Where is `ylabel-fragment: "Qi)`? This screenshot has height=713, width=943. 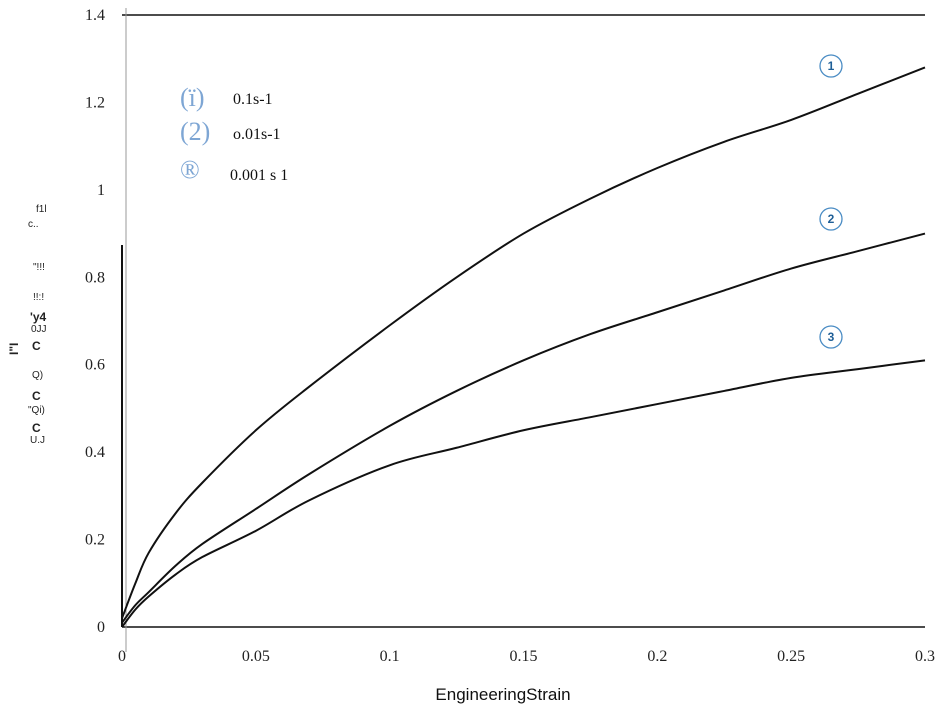
ylabel-fragment: "Qi) is located at coordinates (36, 410).